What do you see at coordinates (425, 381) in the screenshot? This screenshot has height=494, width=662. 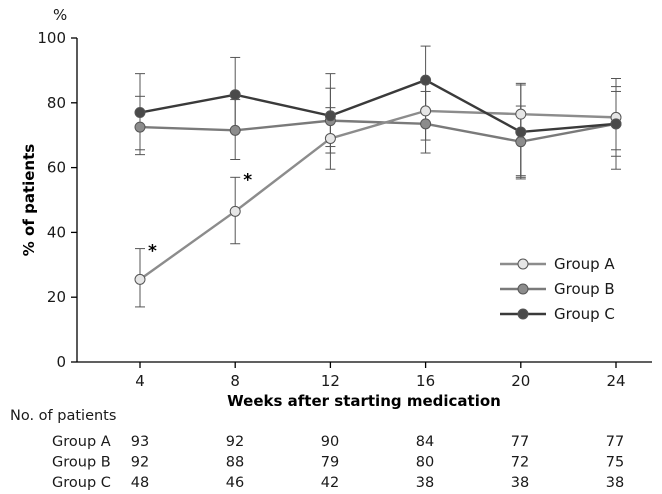 I see `x-tick-label: 16` at bounding box center [425, 381].